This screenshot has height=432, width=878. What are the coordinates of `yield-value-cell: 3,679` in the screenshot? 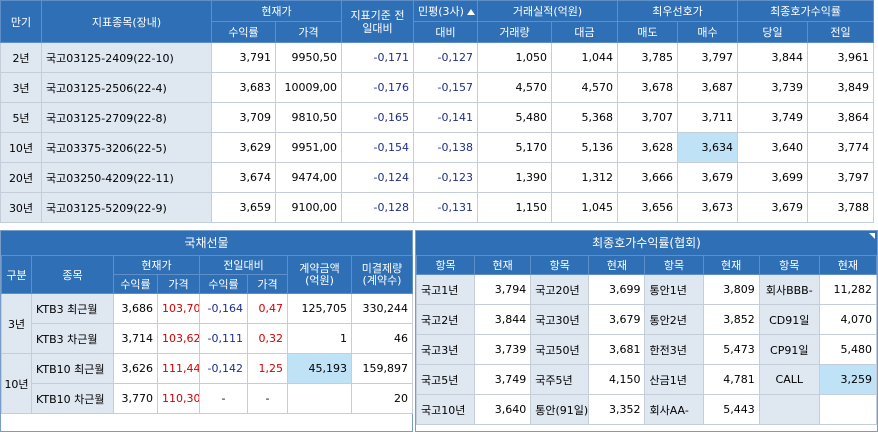 It's located at (617, 319).